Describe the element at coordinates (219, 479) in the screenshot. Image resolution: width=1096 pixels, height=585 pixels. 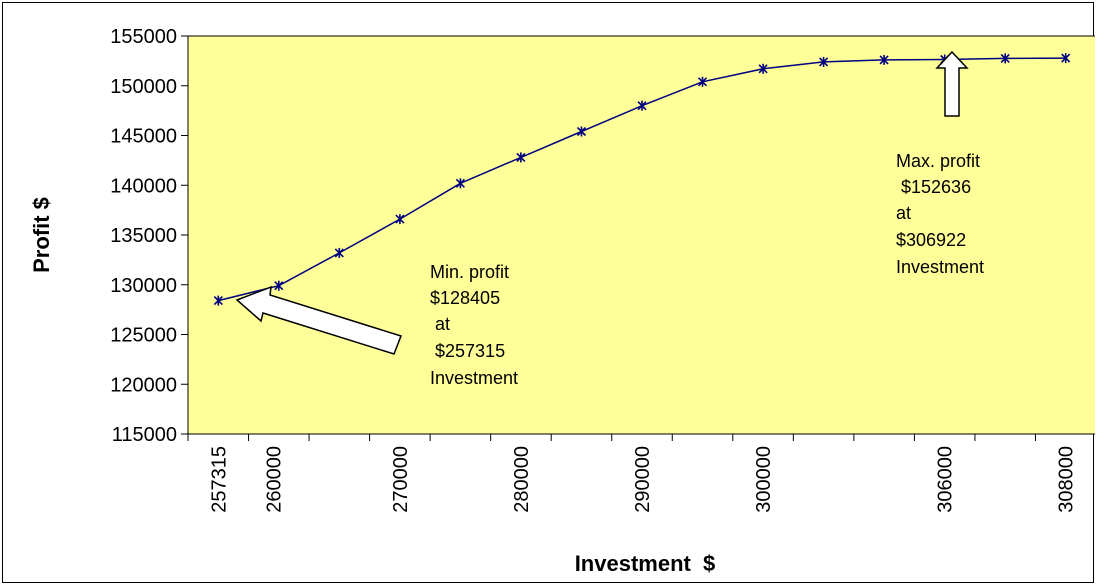
I see `x-tick-label: 257315` at that location.